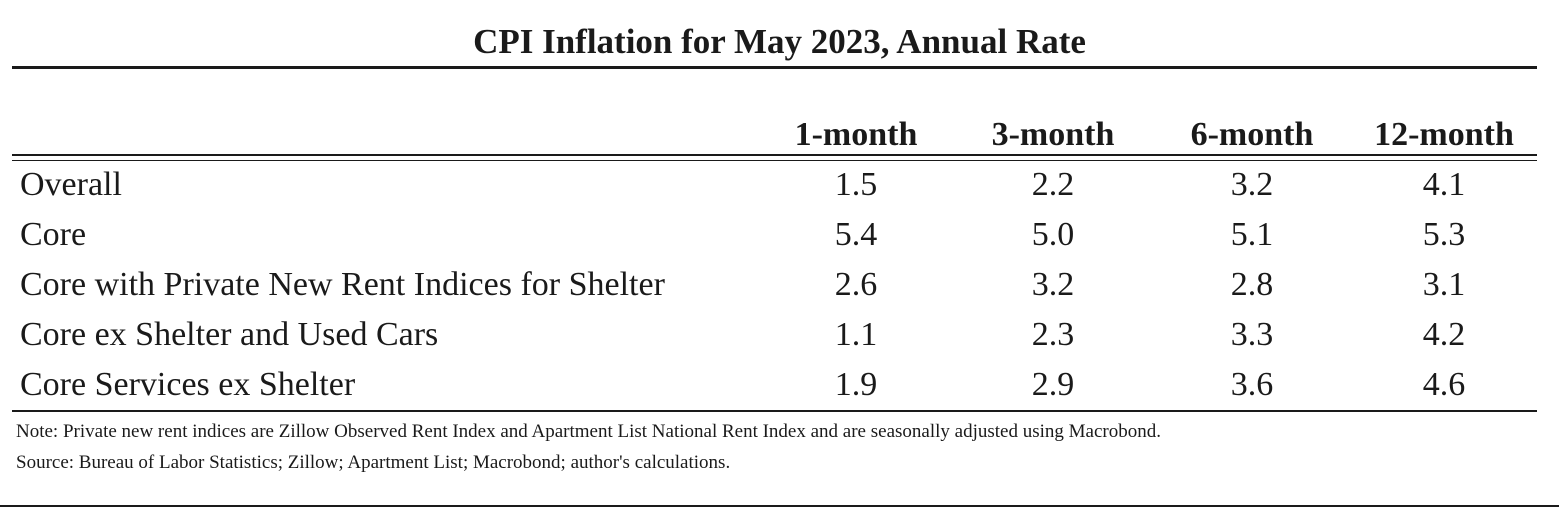 The width and height of the screenshot is (1559, 509). Describe the element at coordinates (856, 284) in the screenshot. I see `table-cell: 2.6` at that location.